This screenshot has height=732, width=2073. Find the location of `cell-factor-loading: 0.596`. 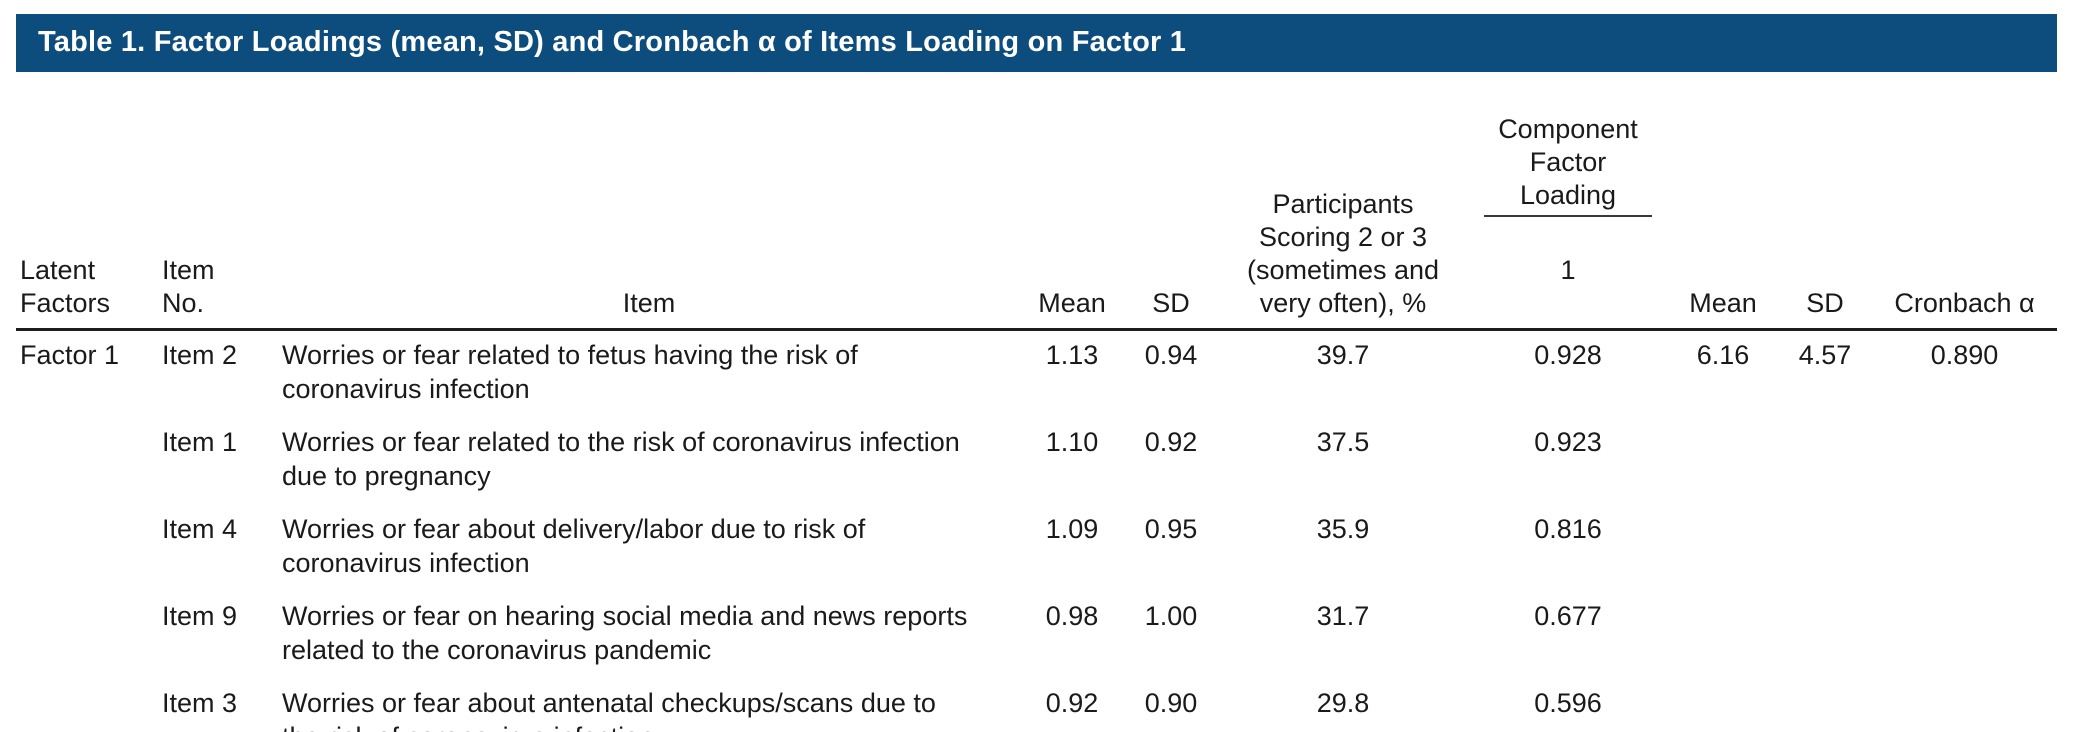

cell-factor-loading: 0.596 is located at coordinates (1568, 702).